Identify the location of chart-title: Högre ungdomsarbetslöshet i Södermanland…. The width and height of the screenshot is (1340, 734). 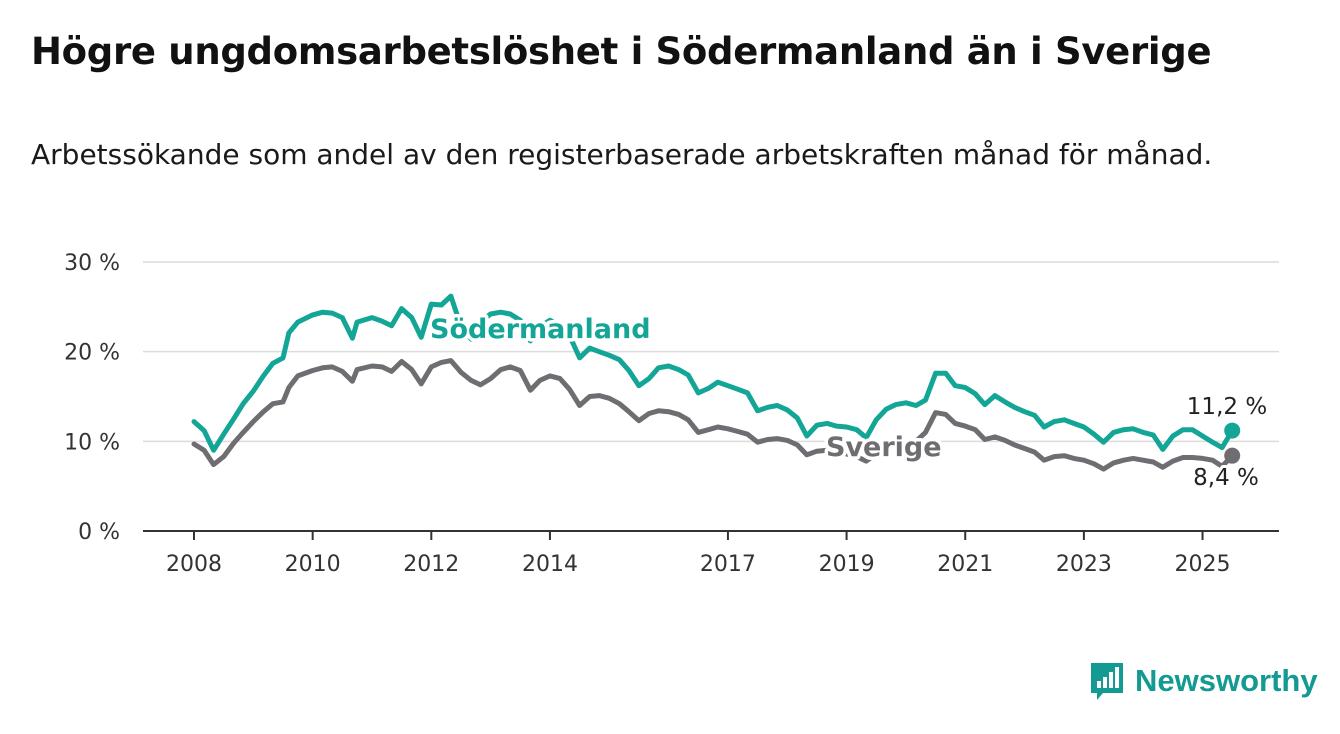
(621, 51).